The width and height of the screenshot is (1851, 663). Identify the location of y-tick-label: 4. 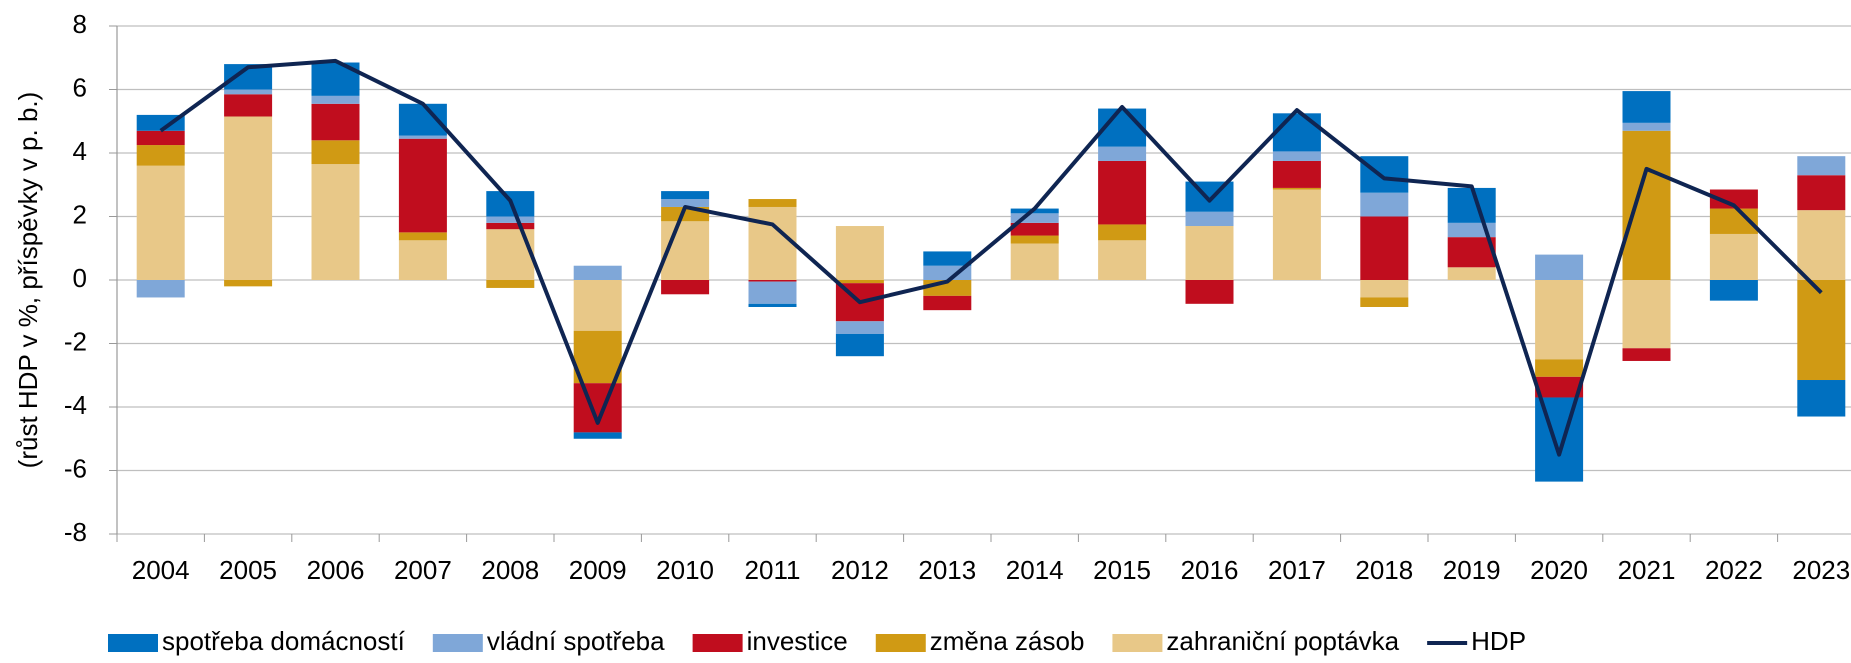
(80, 151).